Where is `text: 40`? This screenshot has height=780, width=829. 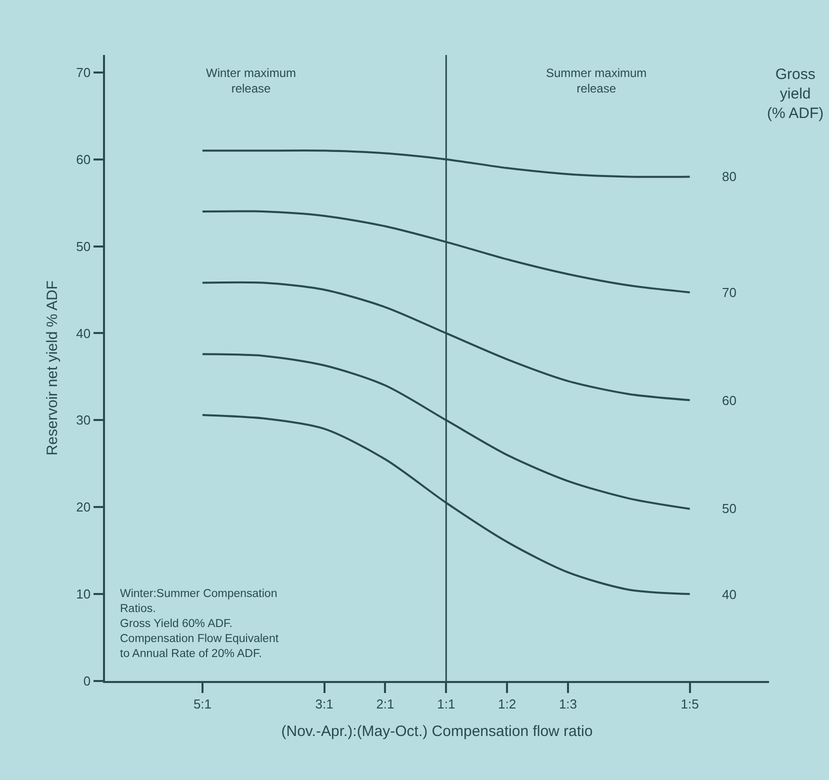 text: 40 is located at coordinates (729, 594).